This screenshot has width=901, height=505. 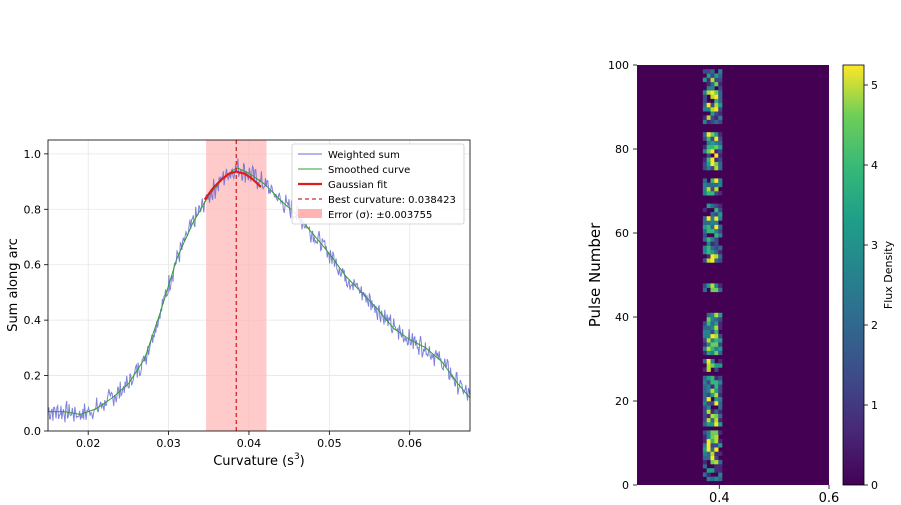 What do you see at coordinates (874, 245) in the screenshot?
I see `colorbar-tick-label: 3` at bounding box center [874, 245].